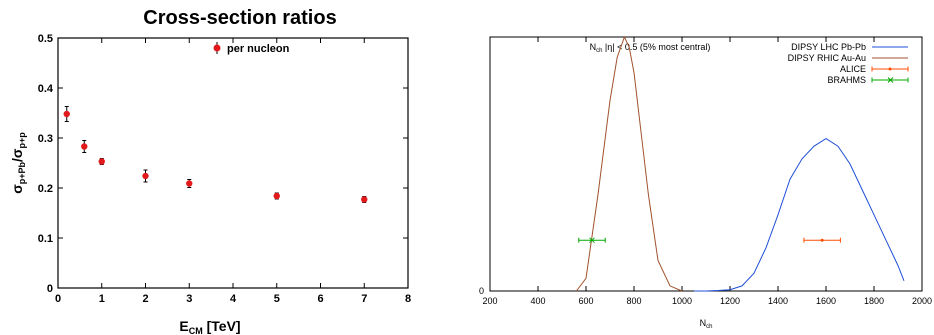 Image resolution: width=934 pixels, height=335 pixels. I want to click on left-legend: per nucleon, so click(251, 48).